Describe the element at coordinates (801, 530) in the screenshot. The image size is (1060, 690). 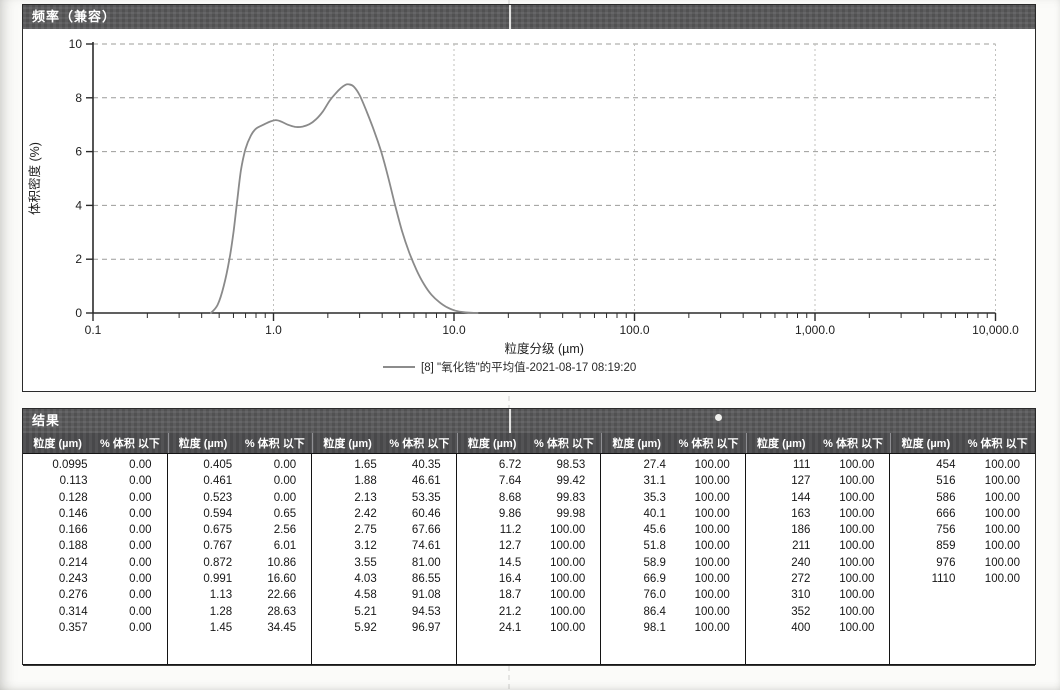
I see `size-value: 186` at that location.